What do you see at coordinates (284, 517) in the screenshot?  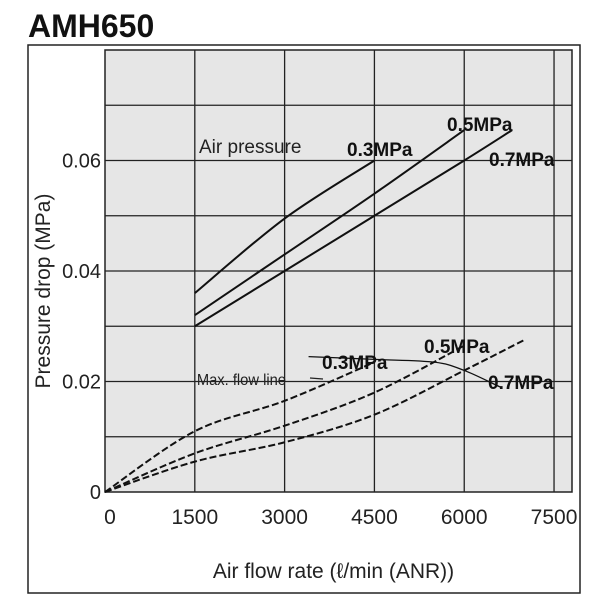 I see `x-tick-label: 3000` at bounding box center [284, 517].